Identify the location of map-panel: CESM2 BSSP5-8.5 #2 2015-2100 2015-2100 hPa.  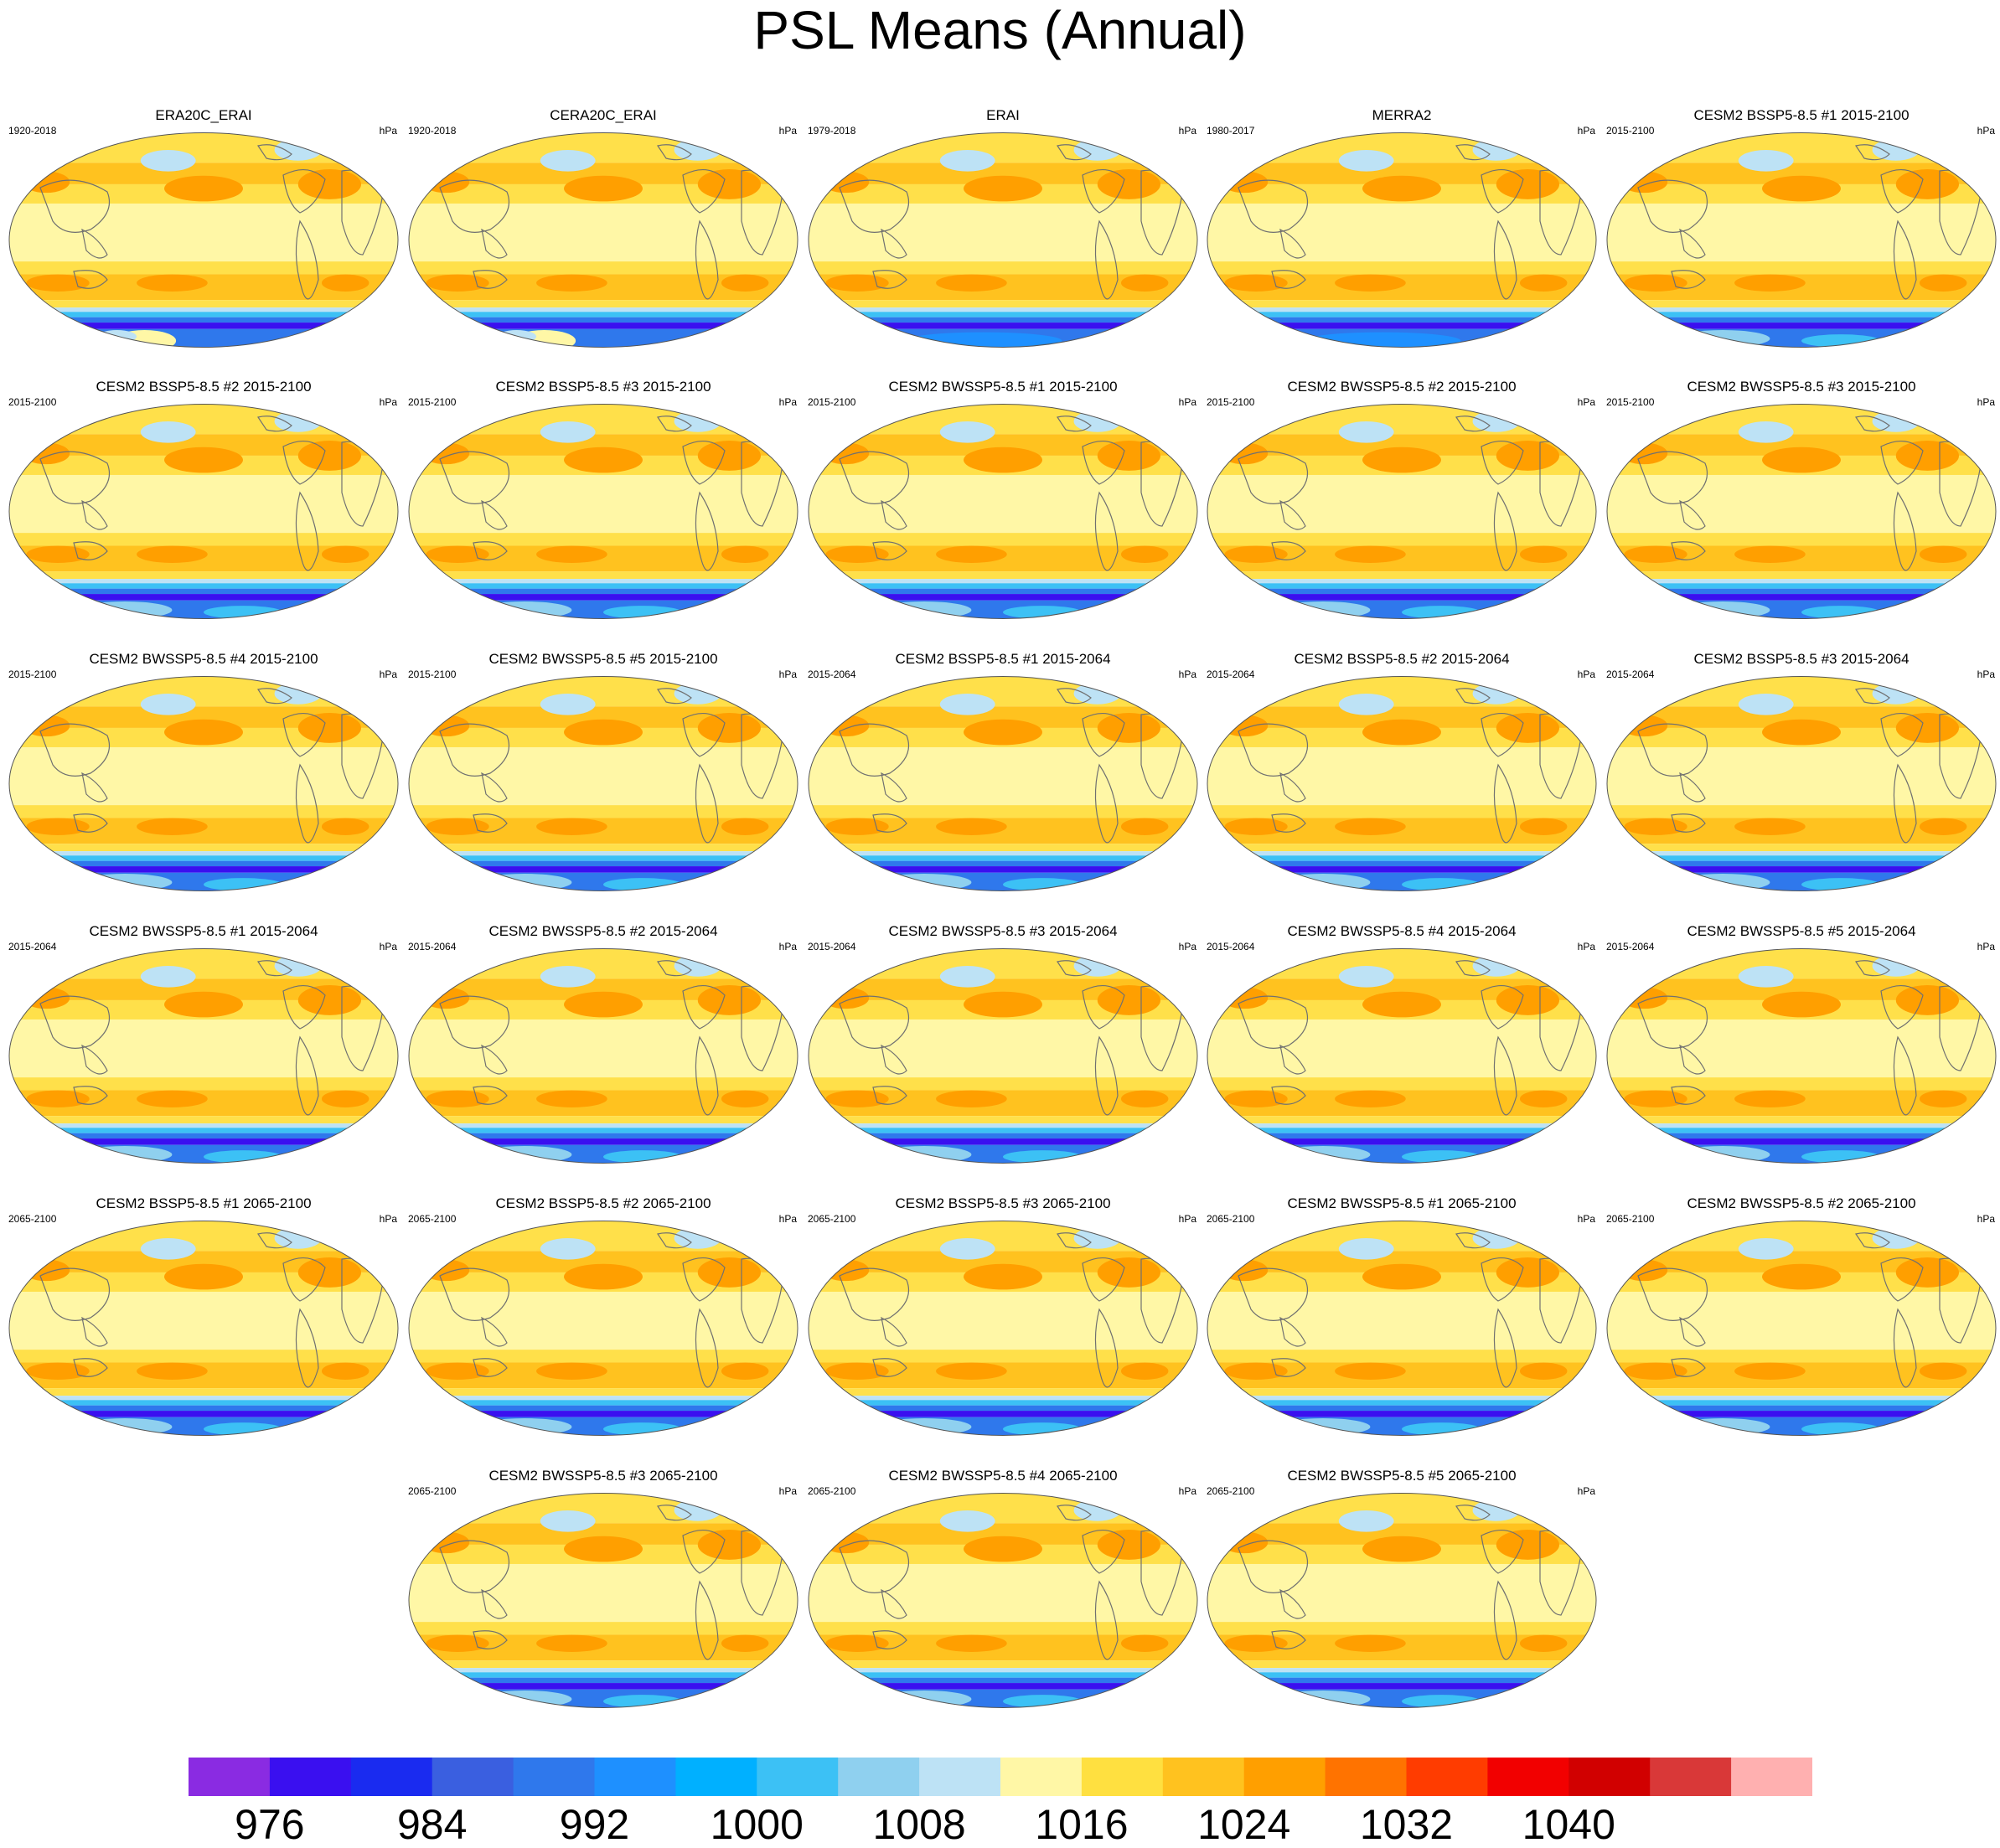
(204, 505).